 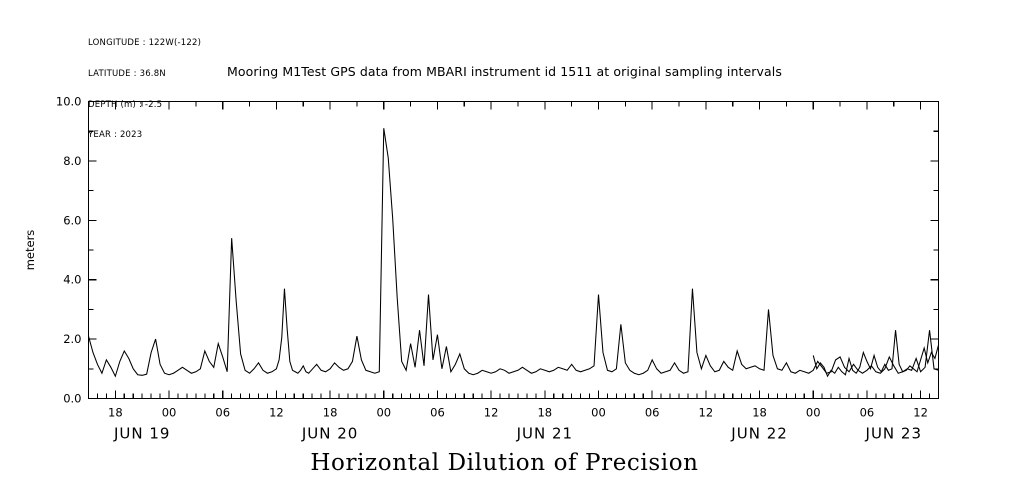 What do you see at coordinates (893, 434) in the screenshot?
I see `x-day-label: JUN 23` at bounding box center [893, 434].